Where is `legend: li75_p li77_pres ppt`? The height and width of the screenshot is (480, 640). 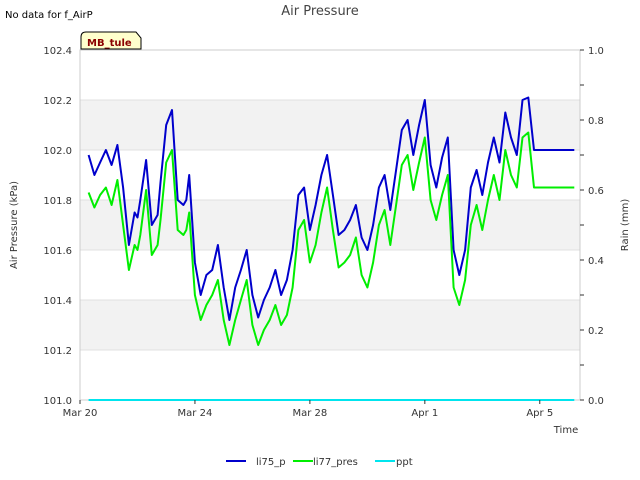 legend: li75_p li77_pres ppt is located at coordinates (319, 462).